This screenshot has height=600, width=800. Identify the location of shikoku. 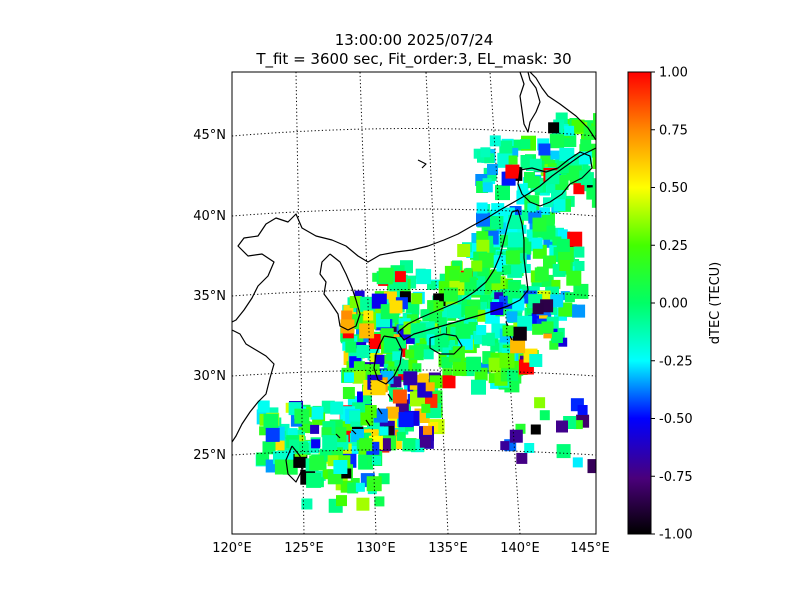
(446, 344).